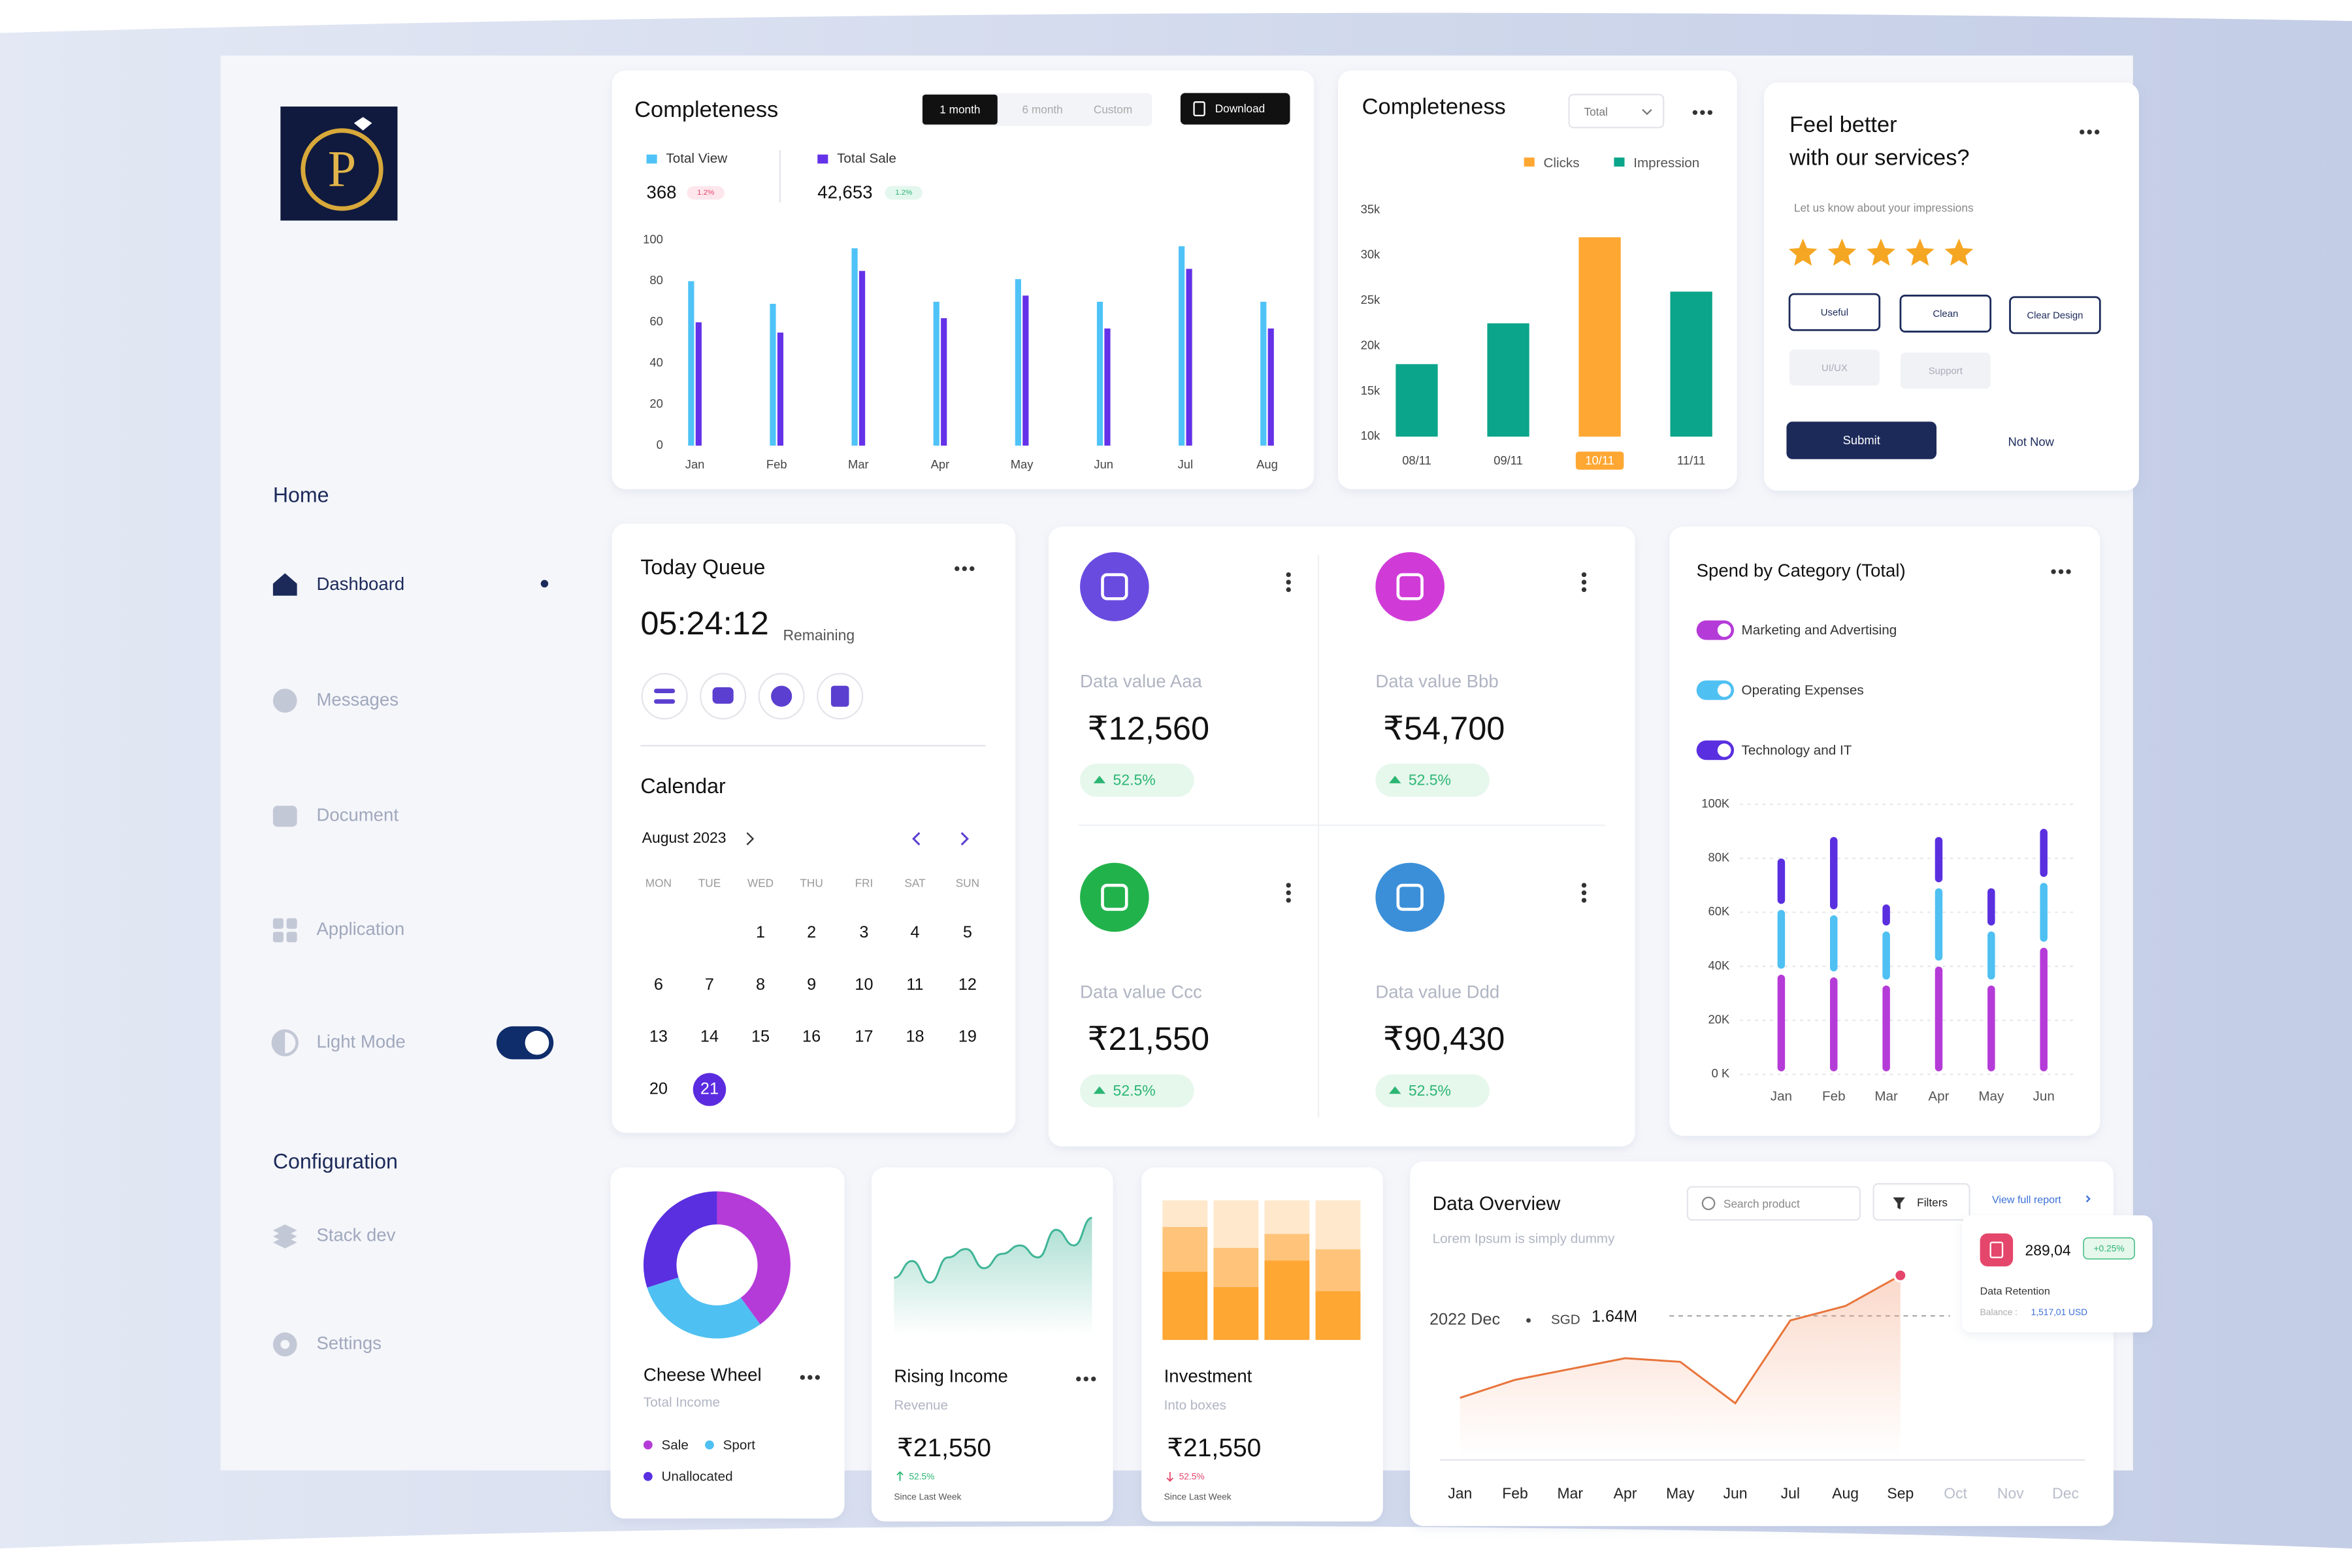 Image resolution: width=2352 pixels, height=1568 pixels. Describe the element at coordinates (811, 932) in the screenshot. I see `day: 2` at that location.